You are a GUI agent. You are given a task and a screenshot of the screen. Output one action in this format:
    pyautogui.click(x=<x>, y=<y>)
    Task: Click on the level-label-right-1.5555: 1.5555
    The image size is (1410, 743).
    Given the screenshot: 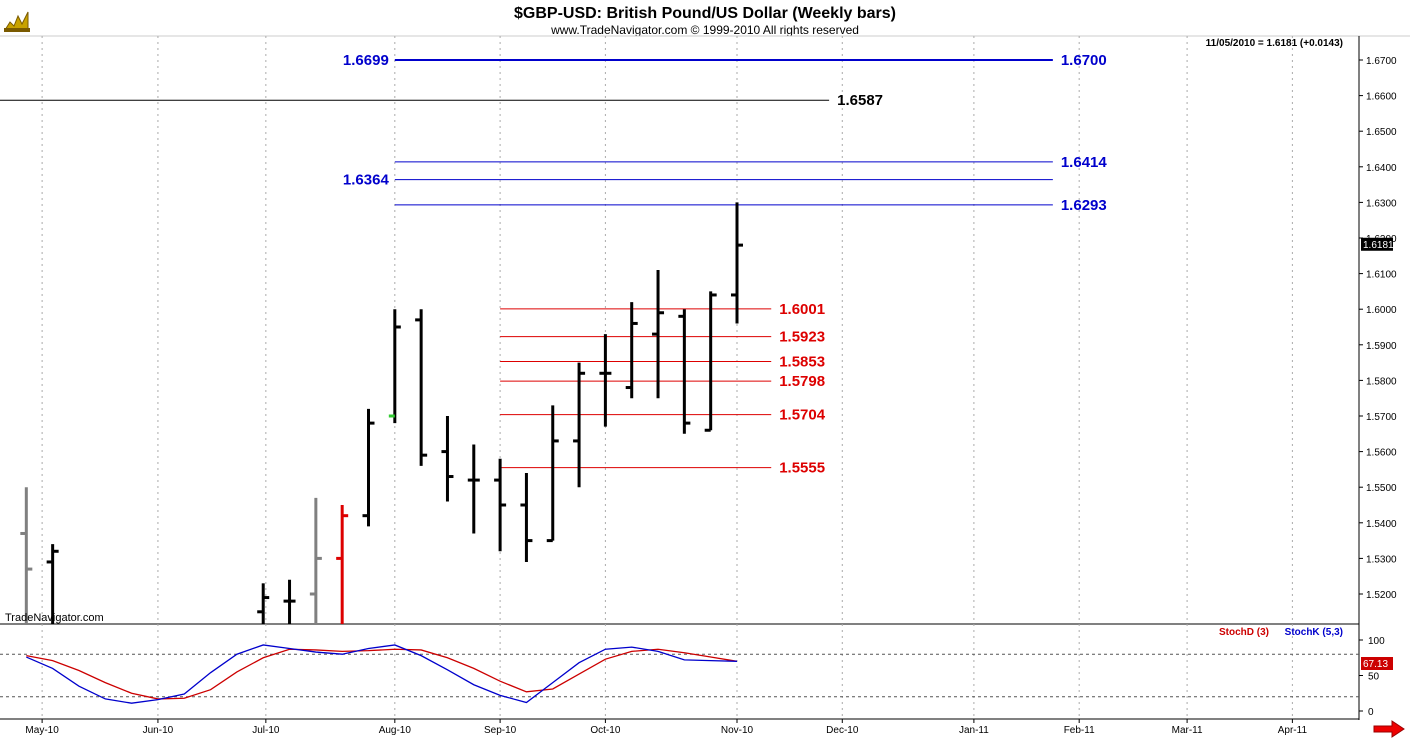 What is the action you would take?
    pyautogui.click(x=802, y=468)
    